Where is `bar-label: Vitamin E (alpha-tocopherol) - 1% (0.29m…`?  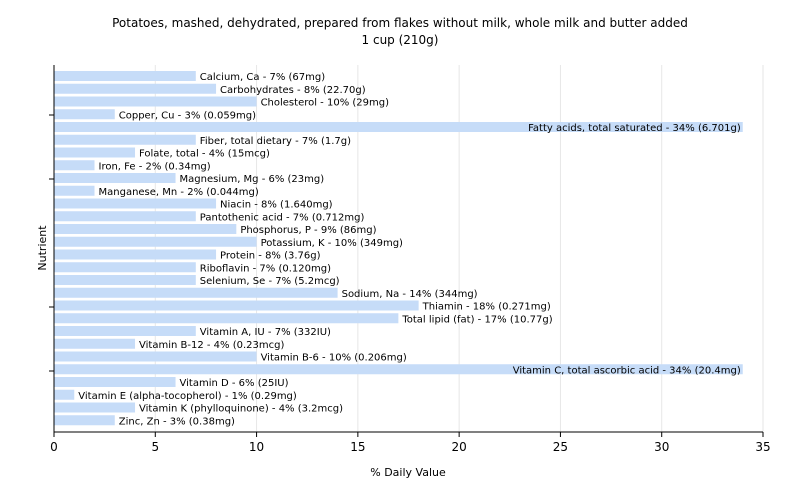 bar-label: Vitamin E (alpha-tocopherol) - 1% (0.29m… is located at coordinates (187, 396).